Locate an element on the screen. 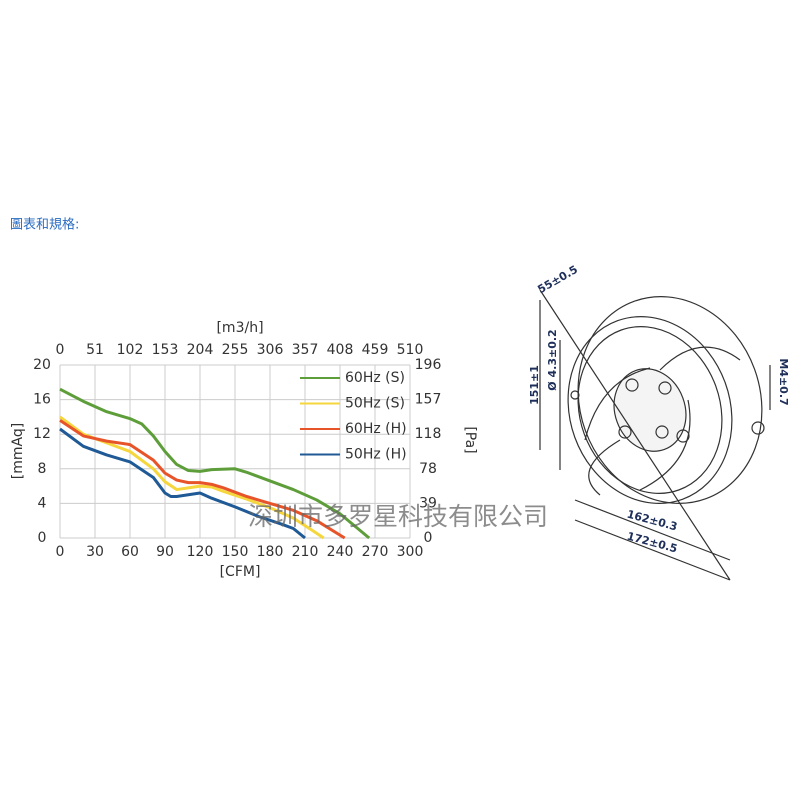 The image size is (800, 804). y-tick-label: 12 is located at coordinates (42, 434).